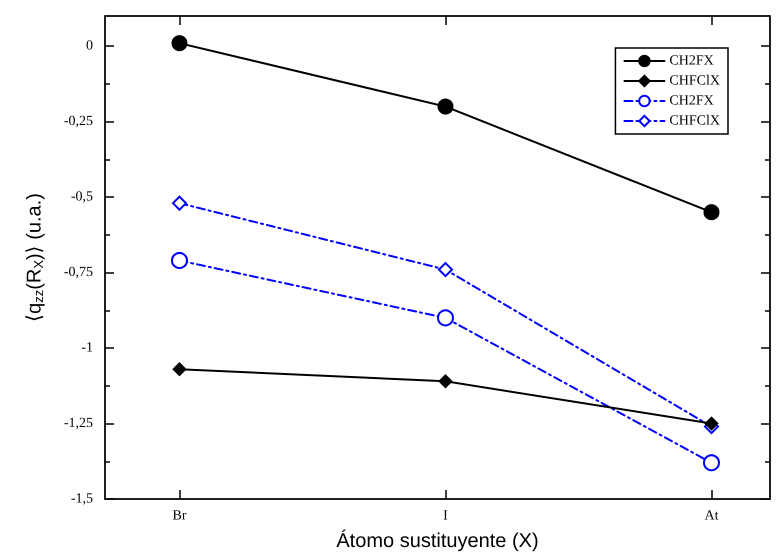 The width and height of the screenshot is (783, 558). What do you see at coordinates (81, 499) in the screenshot?
I see `y-tick-label: -1,5` at bounding box center [81, 499].